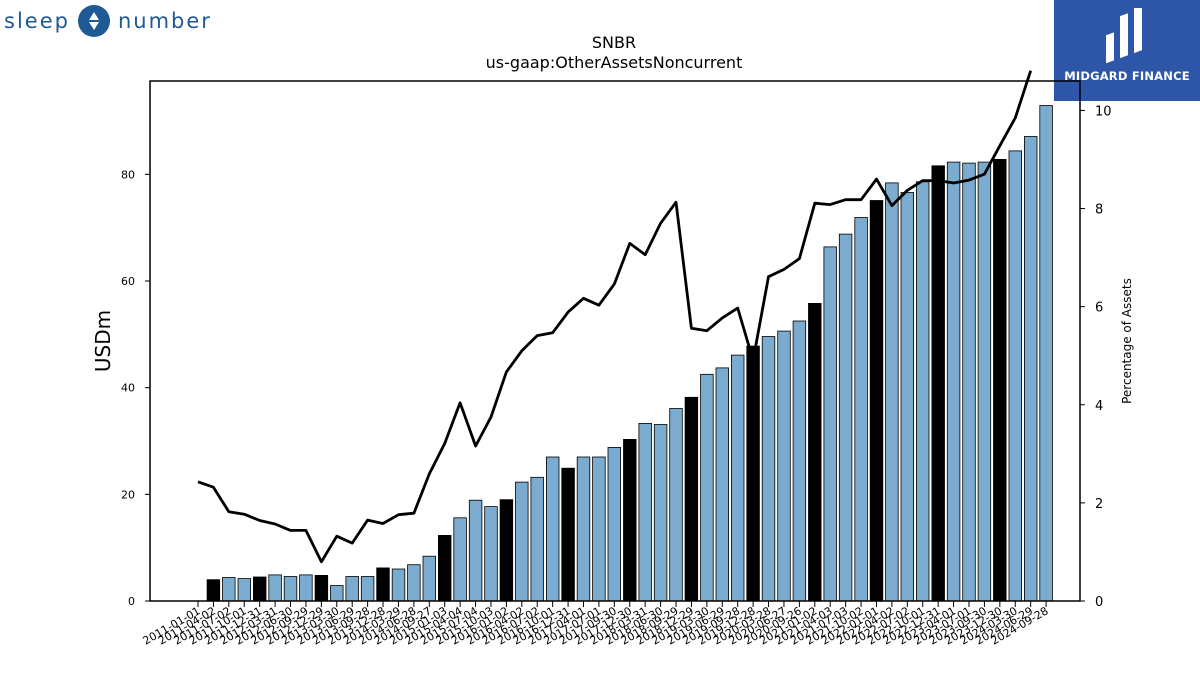 This screenshot has width=1200, height=675. Describe the element at coordinates (164, 21) in the screenshot. I see `sleep-number-logo-text-2: number` at that location.